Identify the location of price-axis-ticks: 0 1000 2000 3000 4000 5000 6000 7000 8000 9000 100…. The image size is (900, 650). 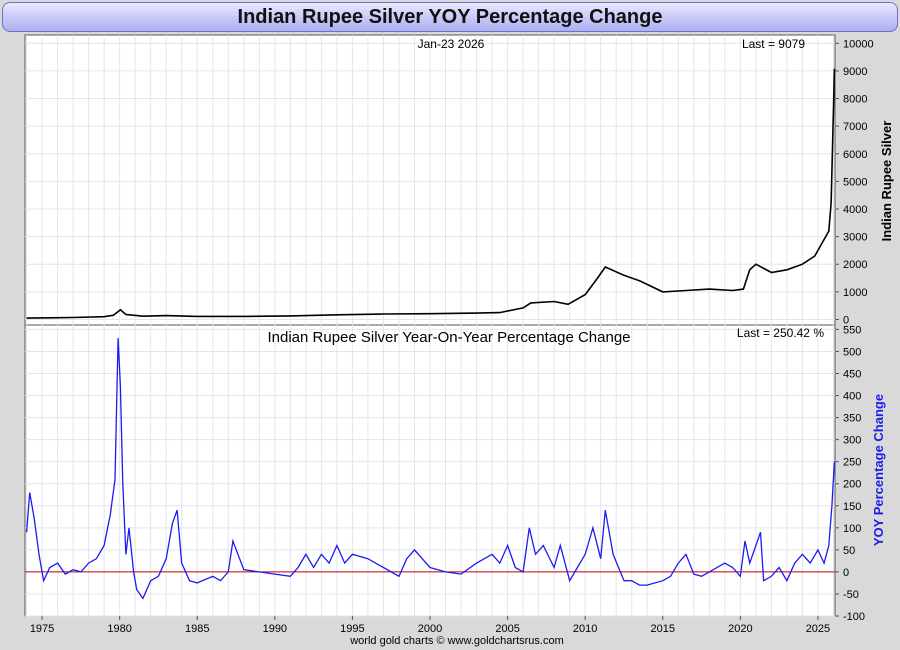
(854, 182).